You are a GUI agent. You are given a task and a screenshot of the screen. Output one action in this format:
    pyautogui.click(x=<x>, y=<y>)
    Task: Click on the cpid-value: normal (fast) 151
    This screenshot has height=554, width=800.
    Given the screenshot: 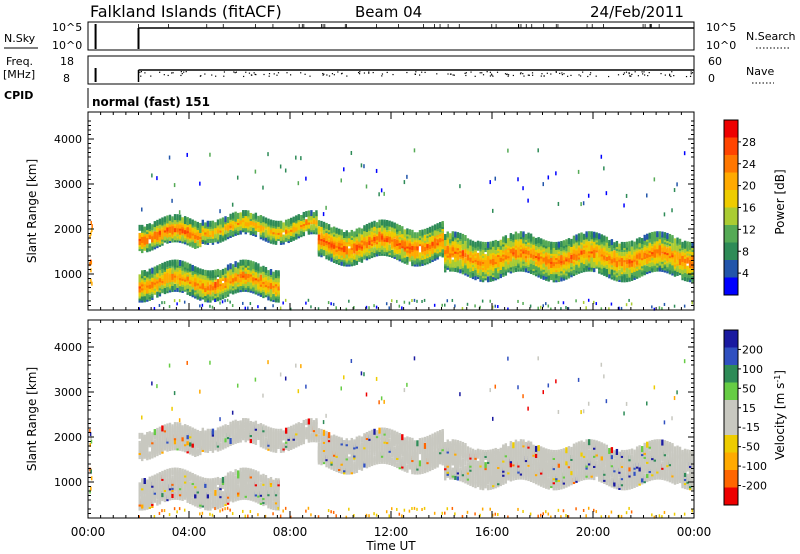 What is the action you would take?
    pyautogui.click(x=151, y=102)
    